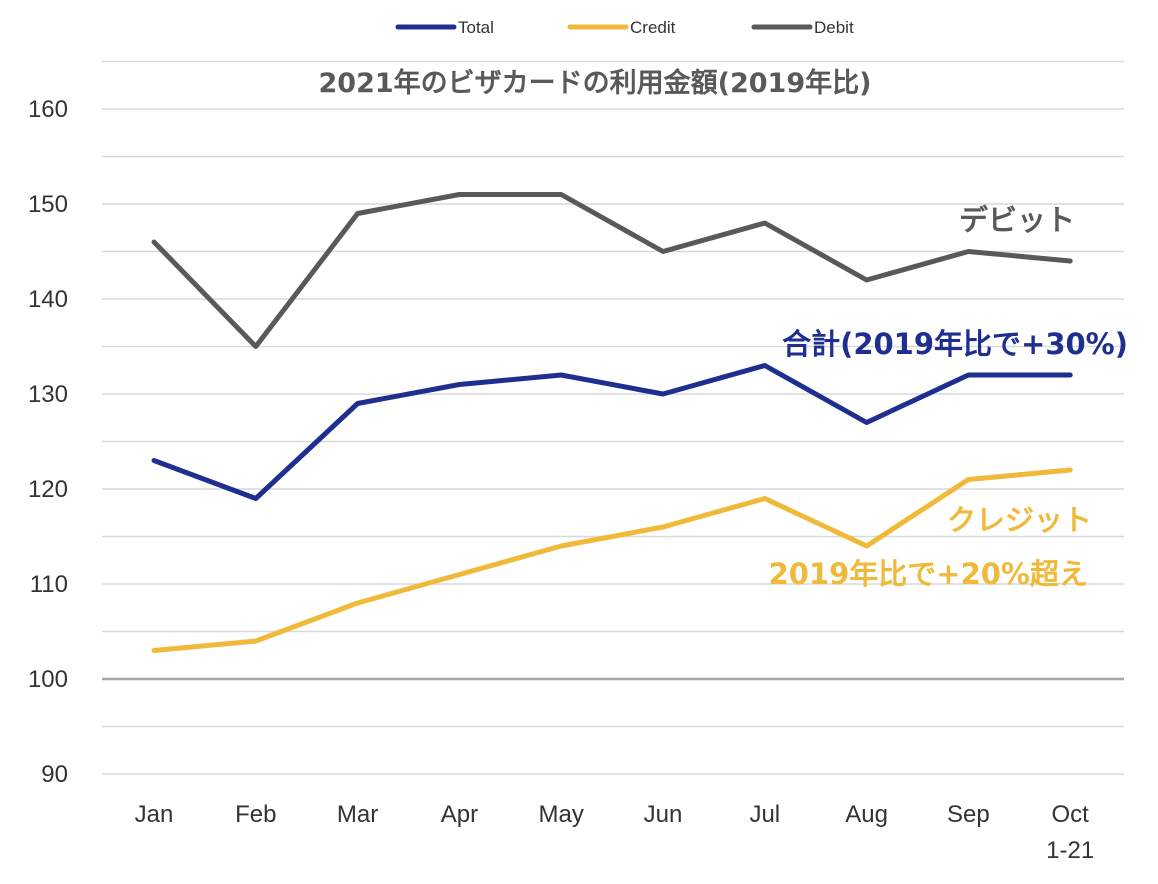  What do you see at coordinates (49, 584) in the screenshot?
I see `y-tick-label: 110` at bounding box center [49, 584].